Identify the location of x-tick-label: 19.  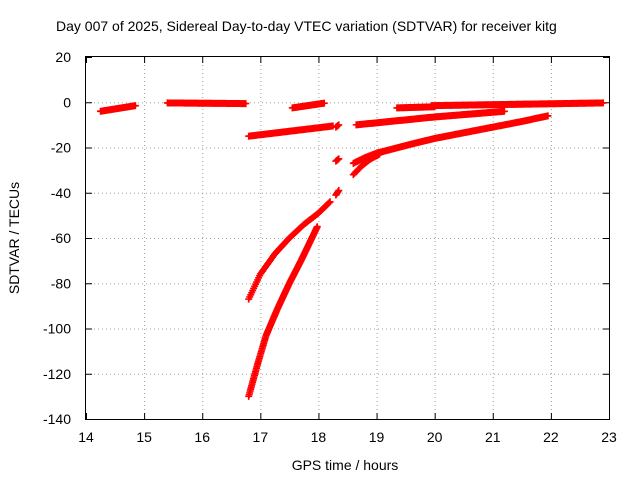
(377, 437).